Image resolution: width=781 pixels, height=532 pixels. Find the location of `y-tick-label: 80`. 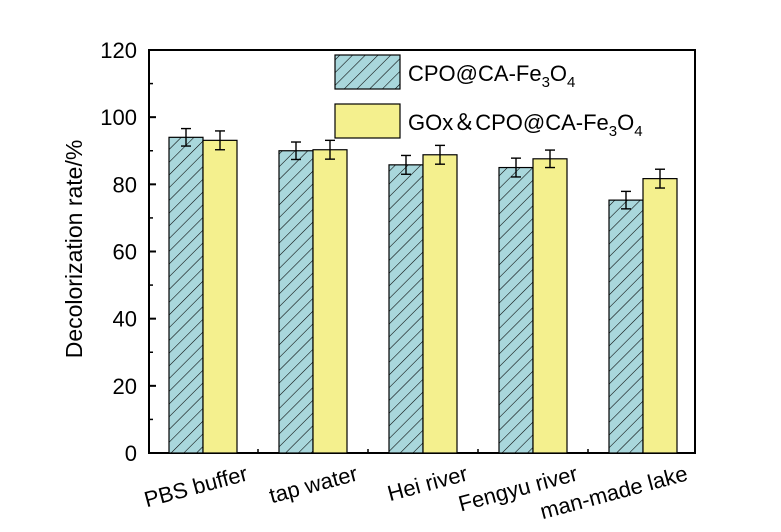

y-tick-label: 80 is located at coordinates (125, 184).